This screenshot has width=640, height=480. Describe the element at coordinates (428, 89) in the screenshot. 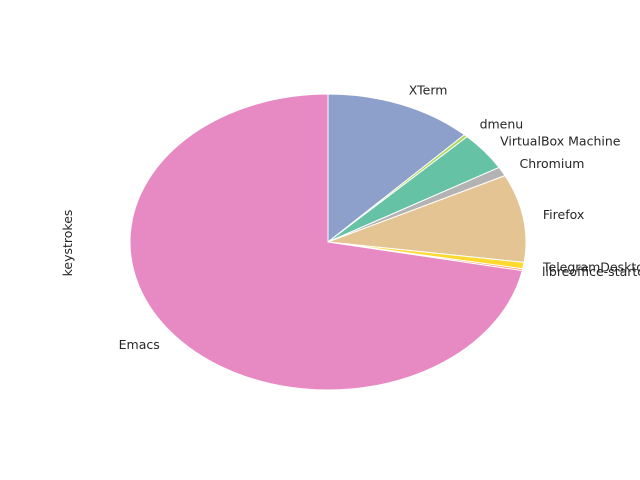

I see `slice-label: XTerm` at that location.